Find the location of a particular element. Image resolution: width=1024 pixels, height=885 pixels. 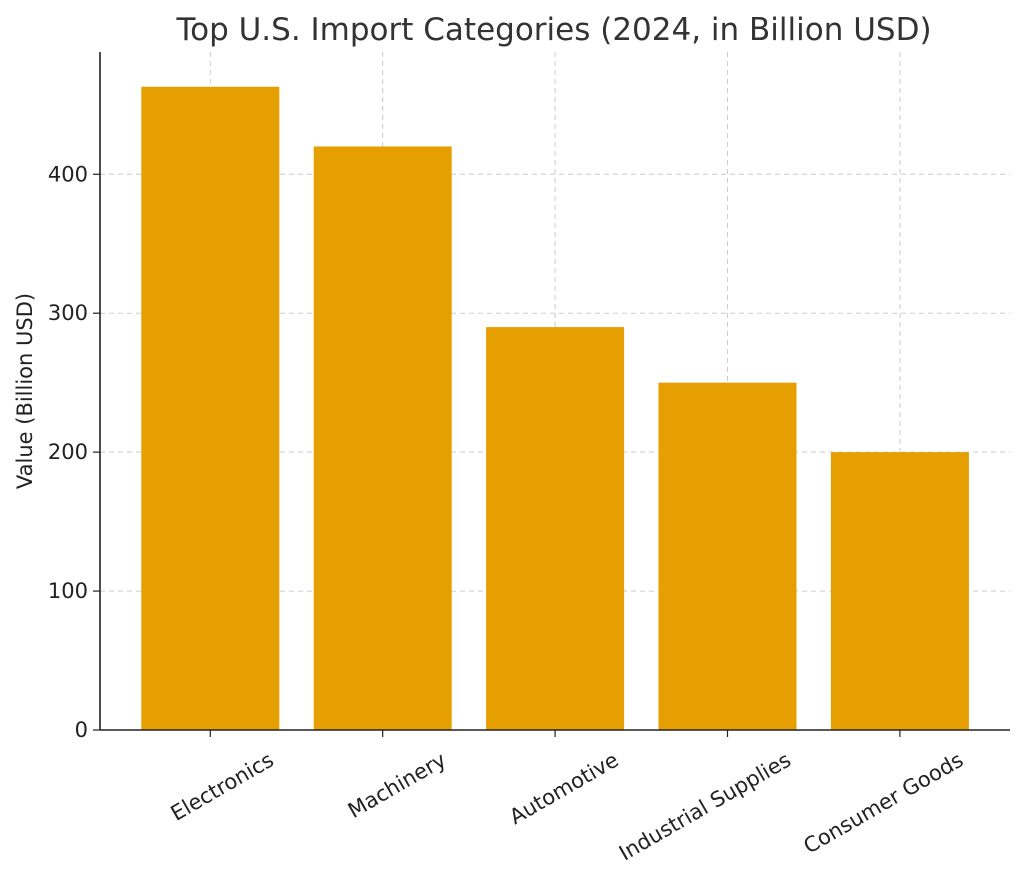

bar-machinery is located at coordinates (382, 438).